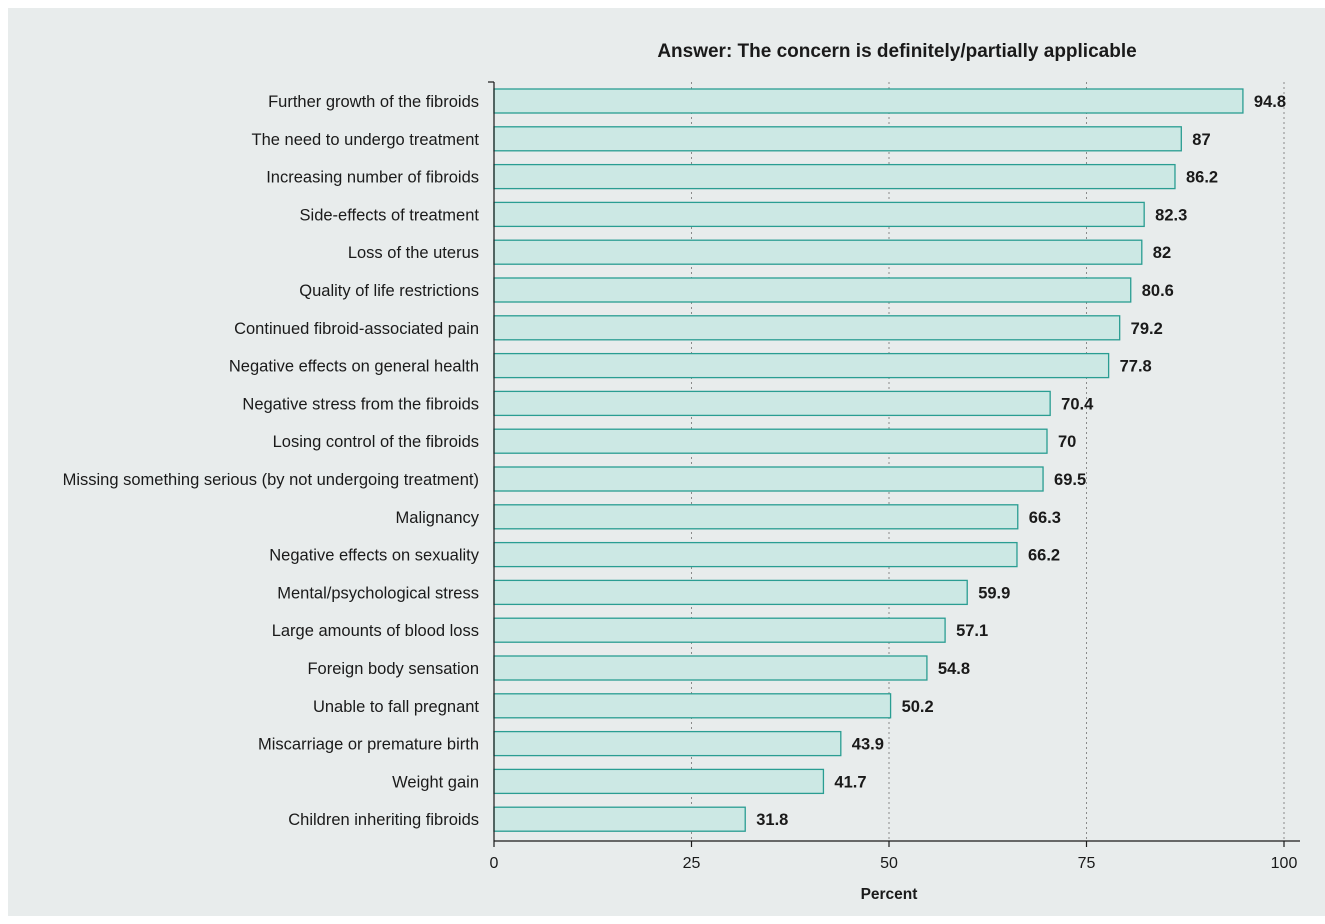  I want to click on value-label-5: 80.6, so click(1158, 291).